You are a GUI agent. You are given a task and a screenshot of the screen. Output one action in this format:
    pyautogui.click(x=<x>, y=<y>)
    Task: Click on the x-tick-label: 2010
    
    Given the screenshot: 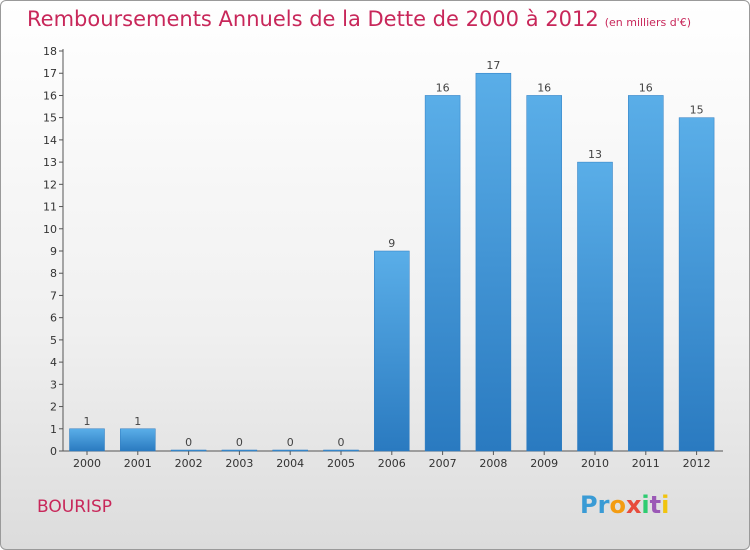 What is the action you would take?
    pyautogui.click(x=595, y=463)
    